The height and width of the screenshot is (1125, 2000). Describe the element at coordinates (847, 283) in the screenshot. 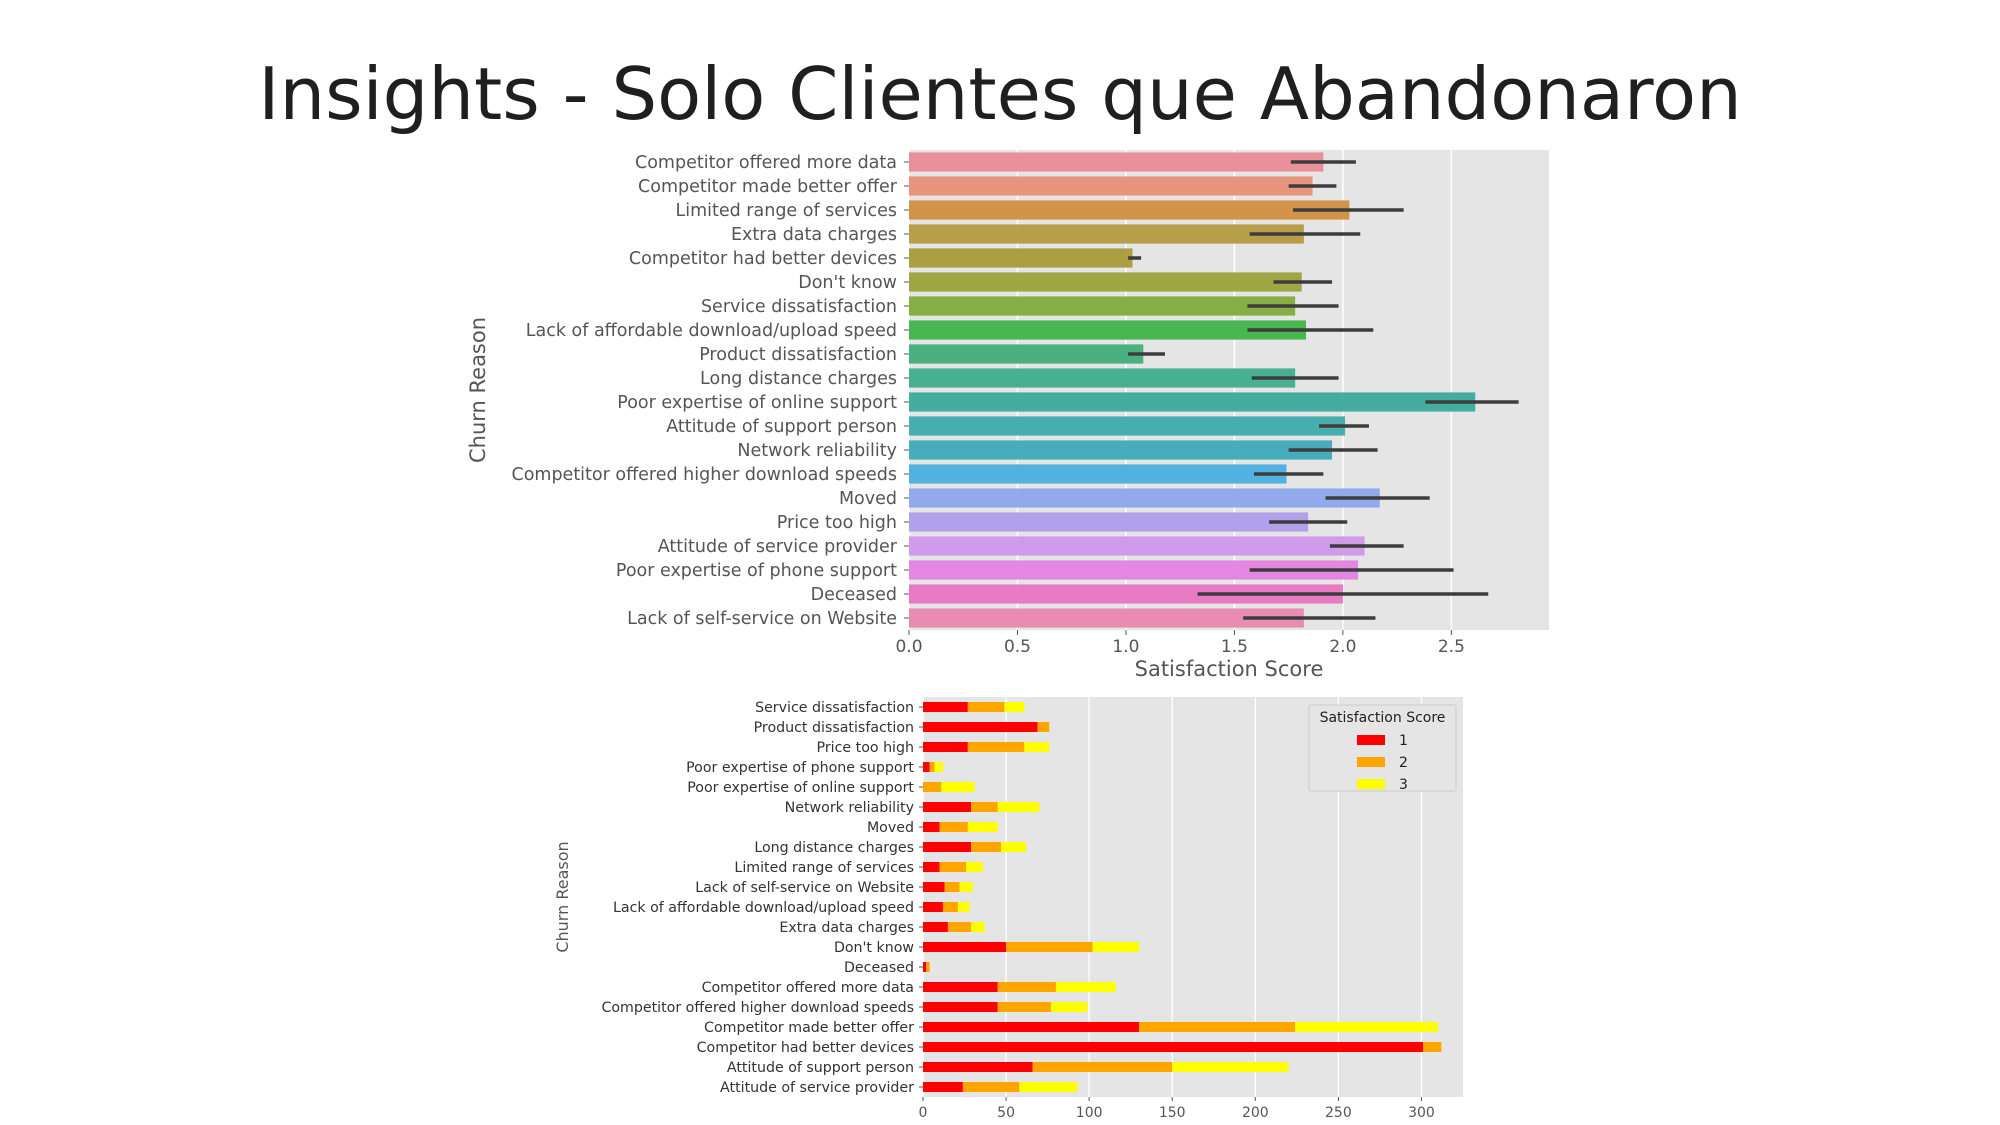

I see `y-tick-label: Don't know` at that location.